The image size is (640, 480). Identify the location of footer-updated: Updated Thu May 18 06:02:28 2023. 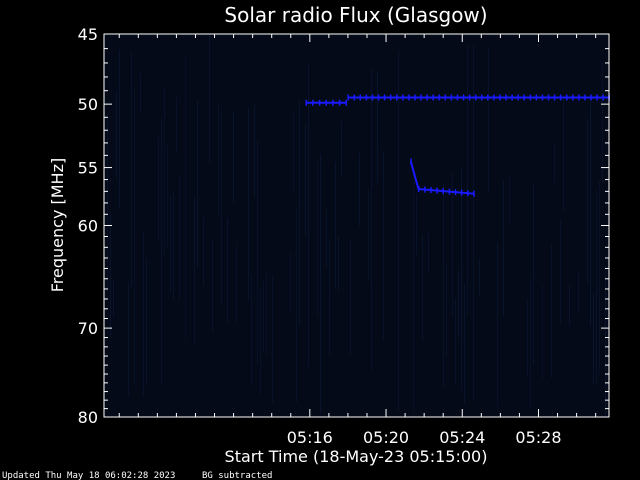
(88, 475).